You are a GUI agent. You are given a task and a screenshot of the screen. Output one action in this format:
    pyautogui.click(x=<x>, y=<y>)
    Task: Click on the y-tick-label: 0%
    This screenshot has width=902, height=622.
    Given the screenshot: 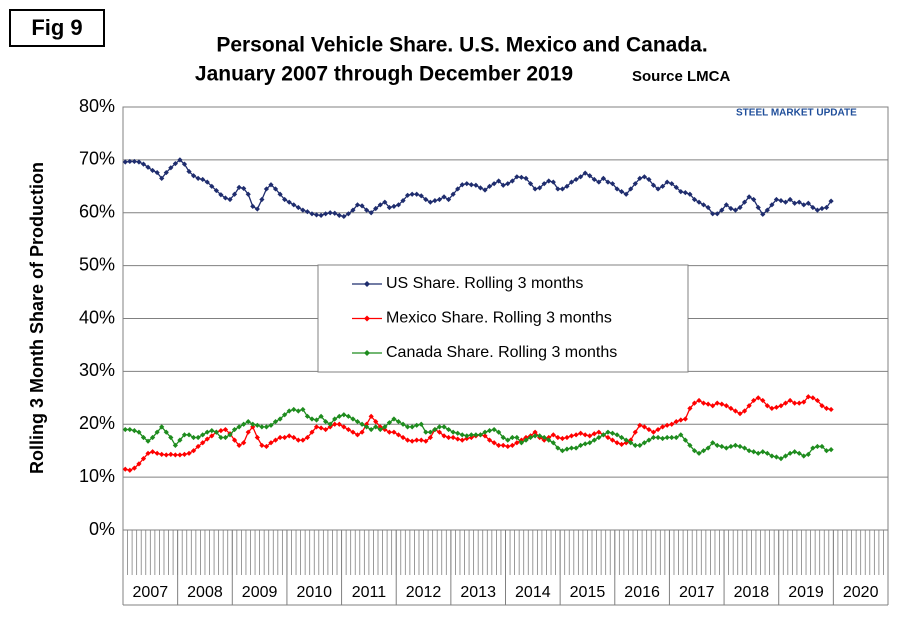 What is the action you would take?
    pyautogui.click(x=102, y=529)
    